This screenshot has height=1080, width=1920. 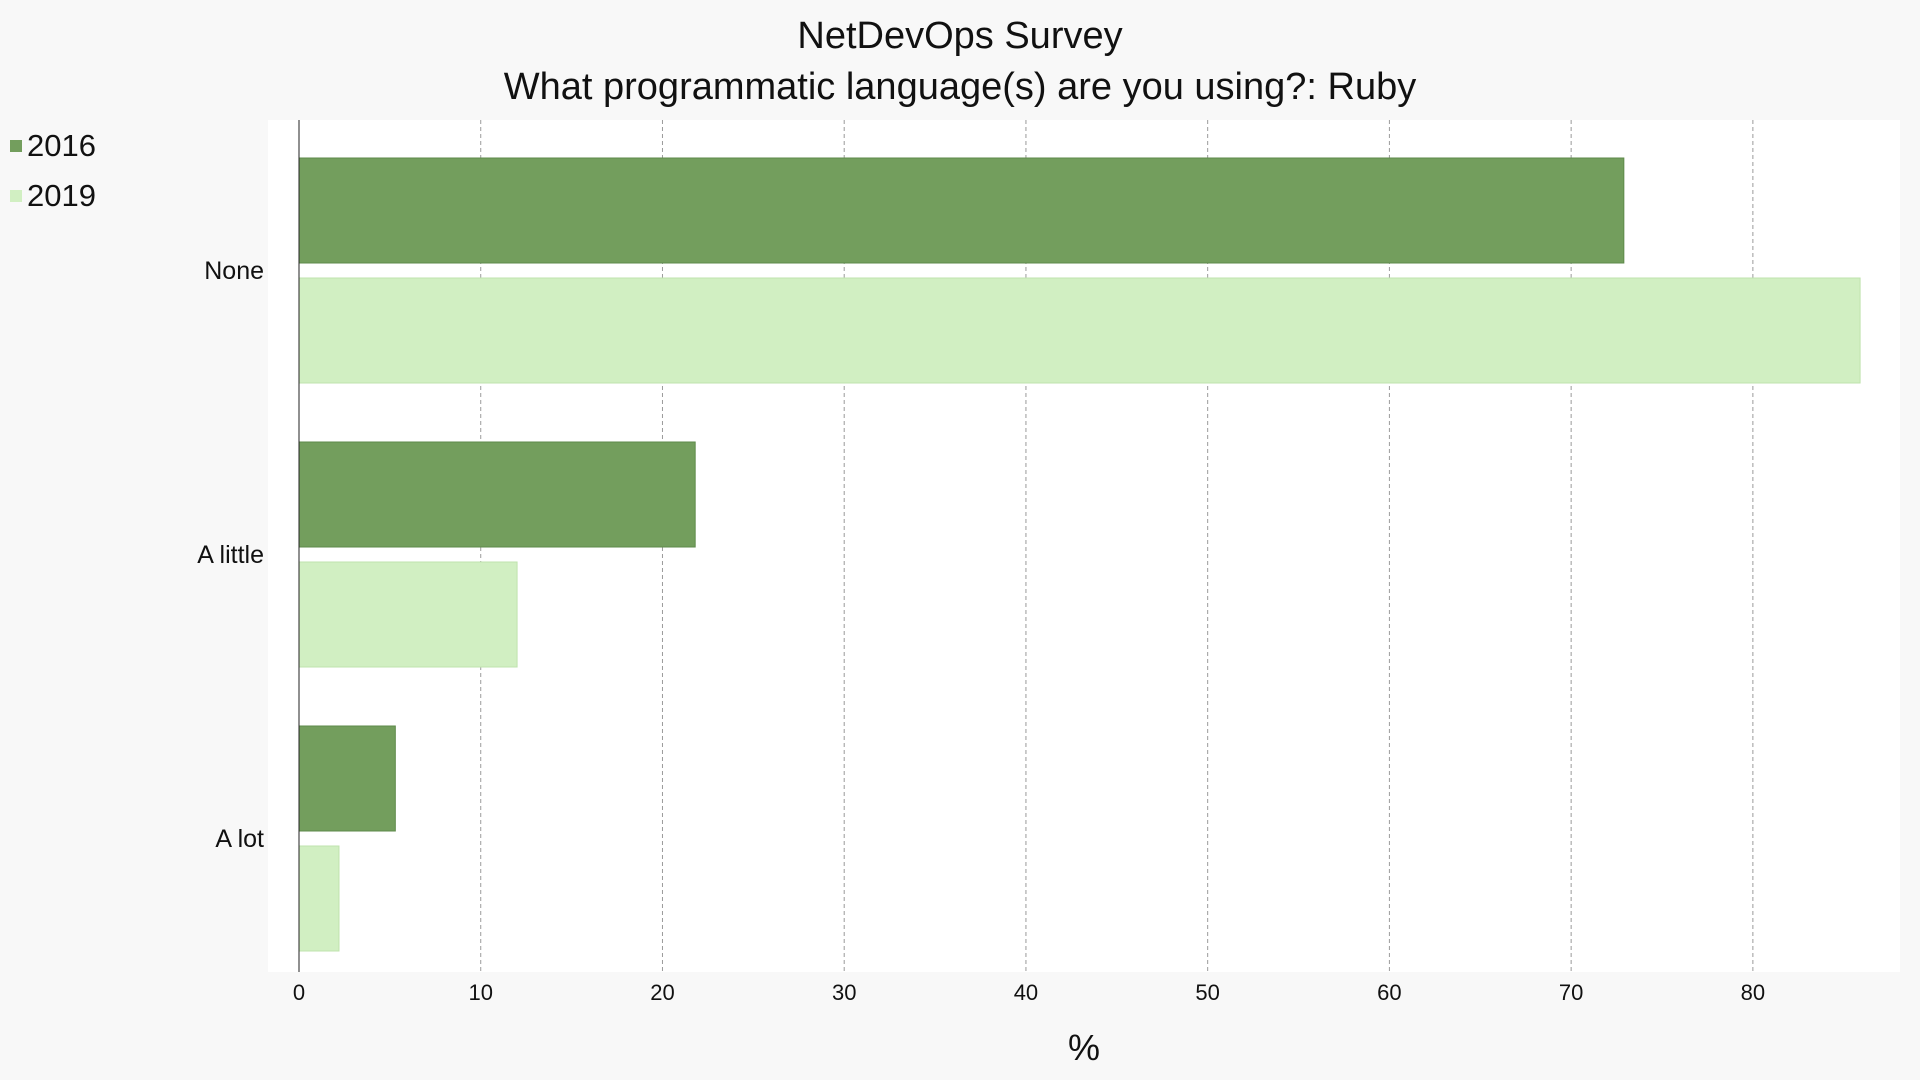 I want to click on x-tick-label-50: 50, so click(x=1207, y=992).